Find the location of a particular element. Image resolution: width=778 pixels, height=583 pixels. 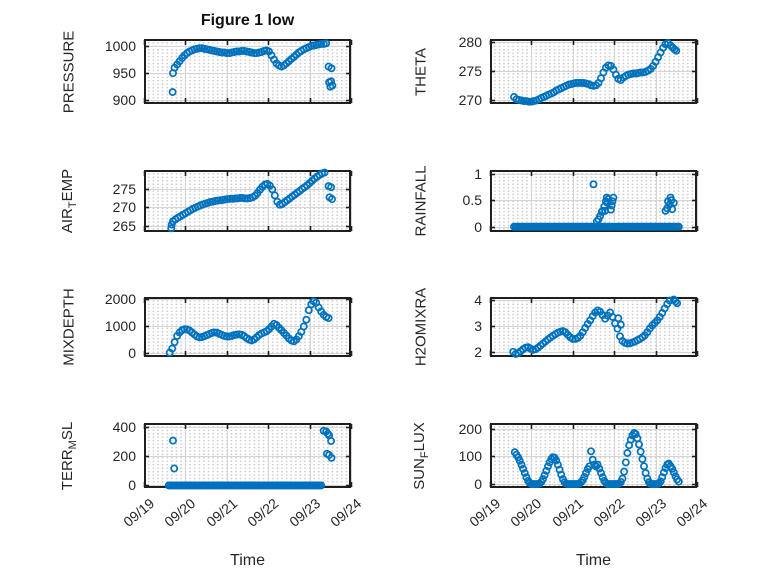

ytick-label-mixdepth: 2000 is located at coordinates (120, 299).